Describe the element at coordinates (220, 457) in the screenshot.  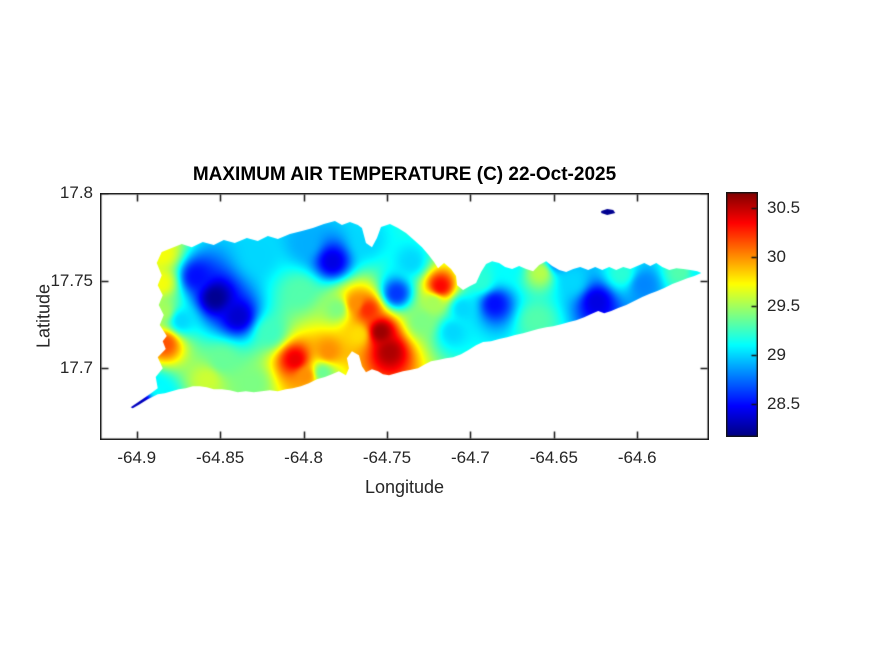
I see `x-tick-label: -64.85` at that location.